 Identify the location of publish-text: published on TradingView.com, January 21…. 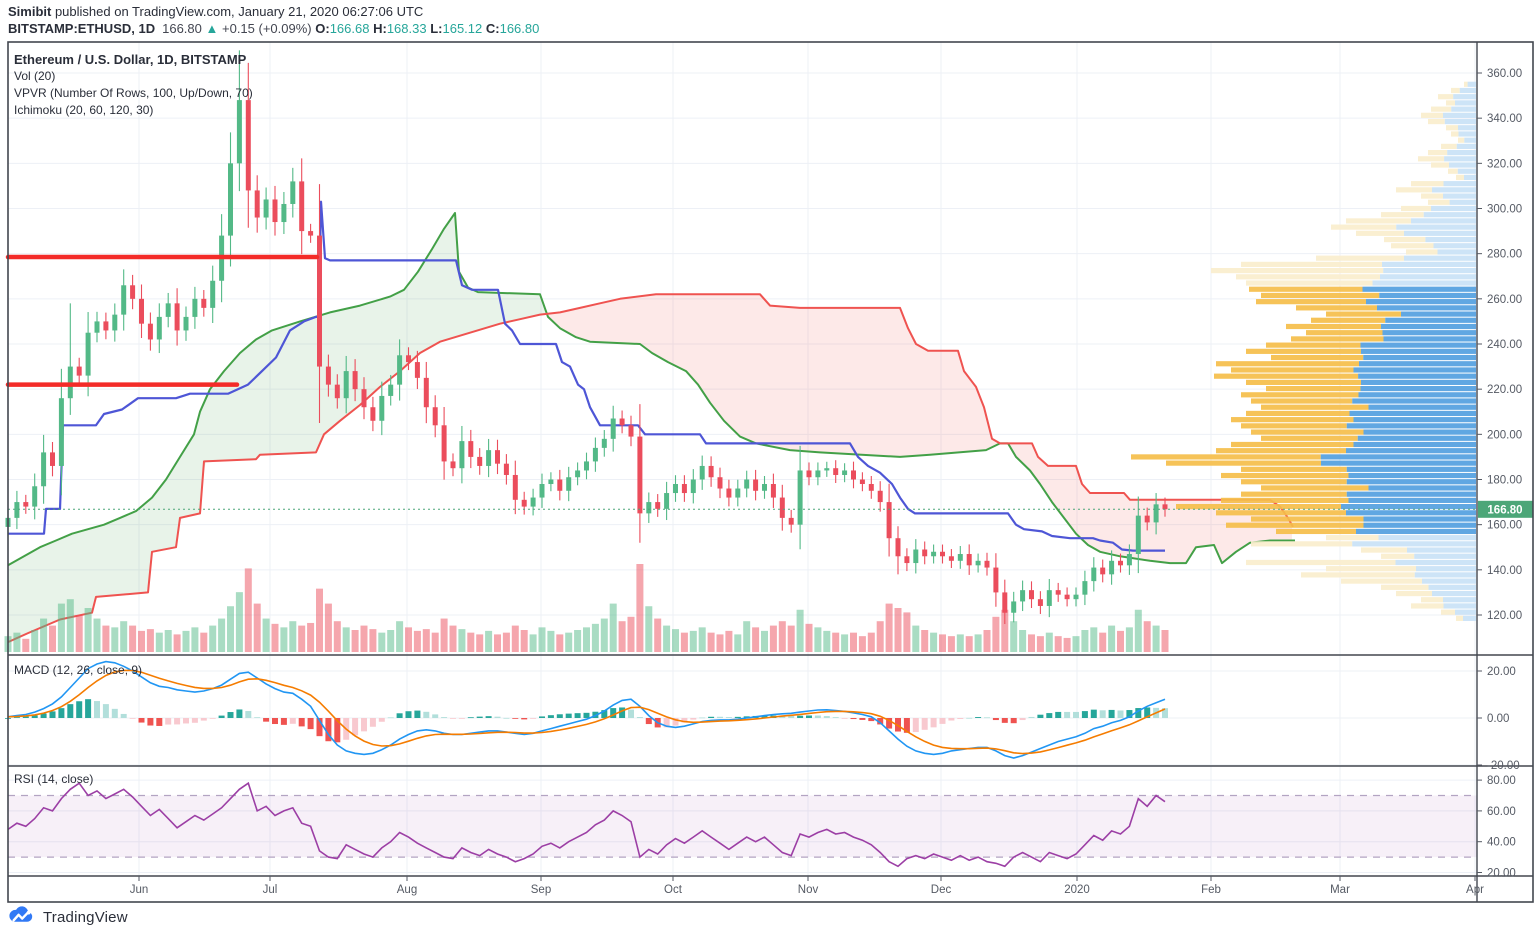
(237, 11).